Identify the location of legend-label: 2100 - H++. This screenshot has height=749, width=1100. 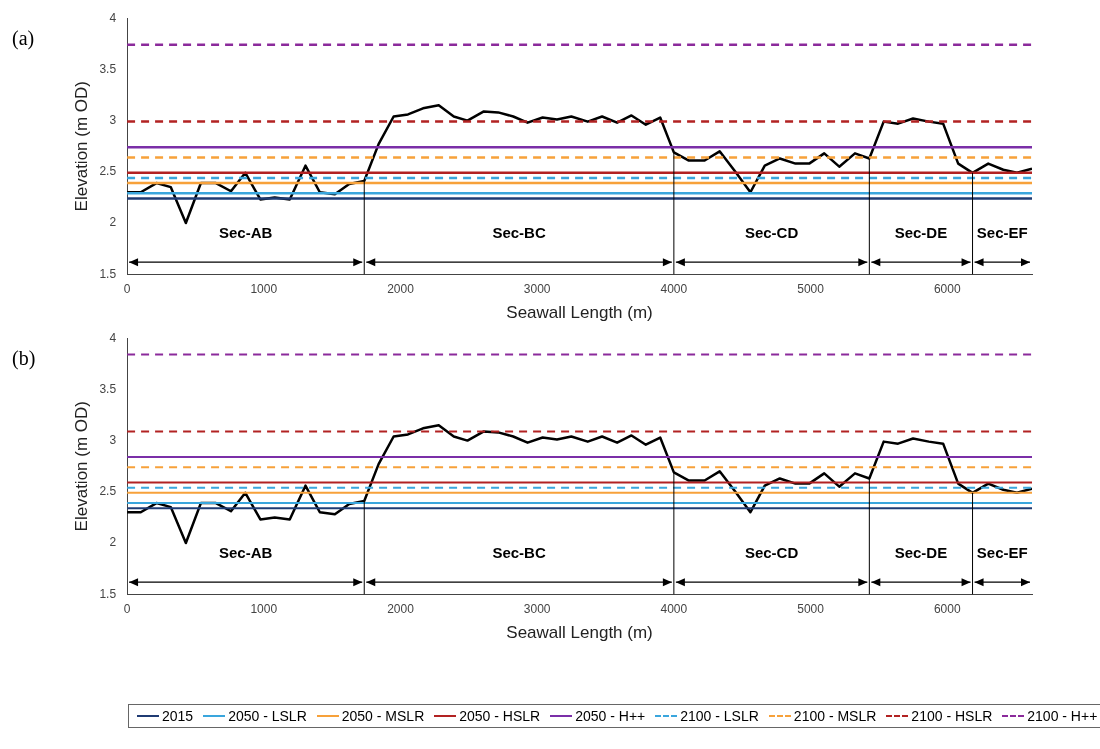
(1062, 716).